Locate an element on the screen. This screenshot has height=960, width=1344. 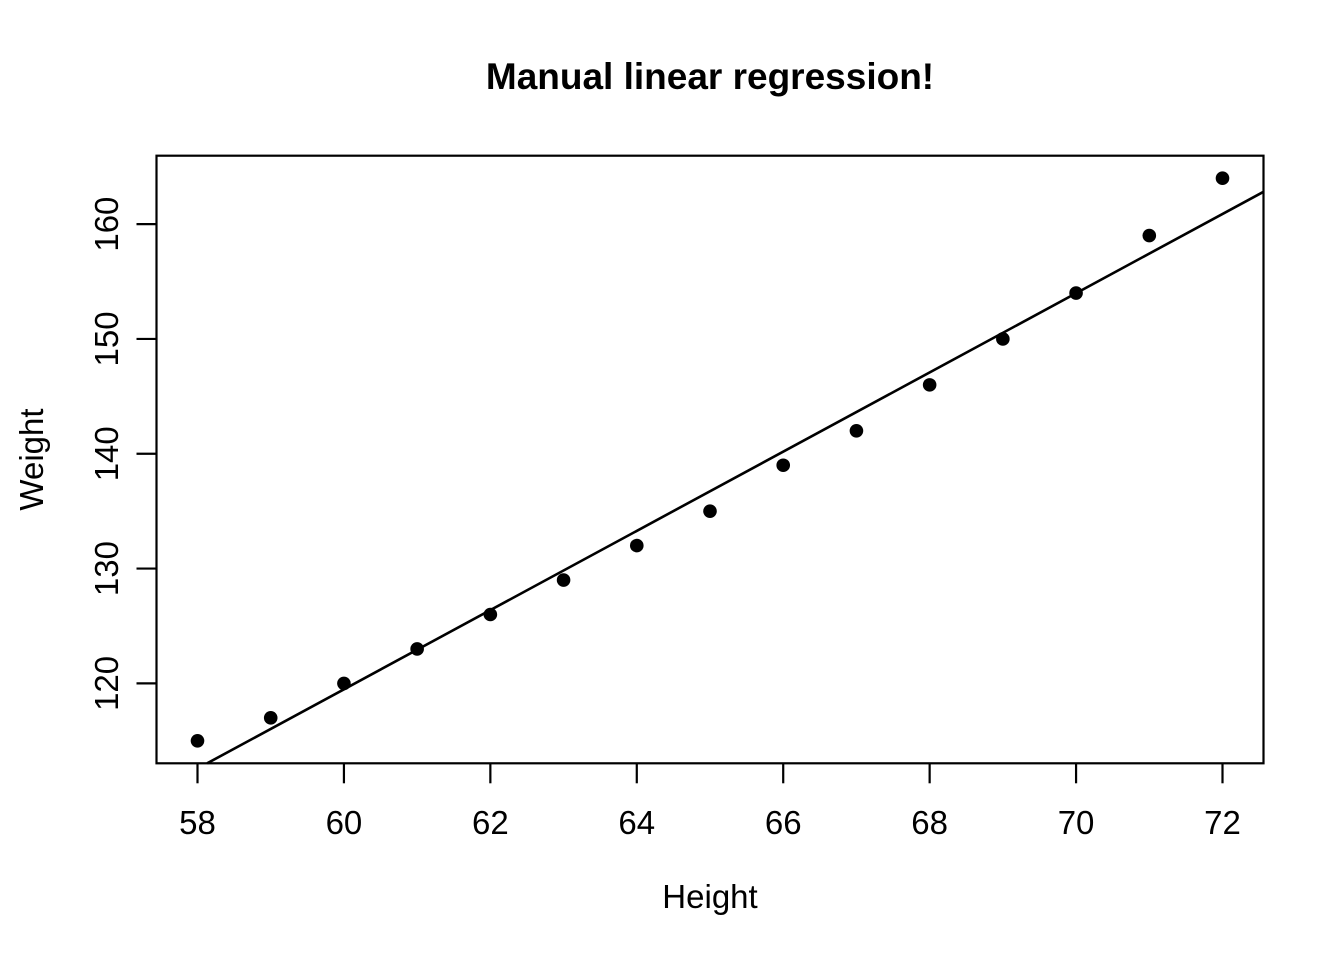
x-tick-label: 64 is located at coordinates (636, 822).